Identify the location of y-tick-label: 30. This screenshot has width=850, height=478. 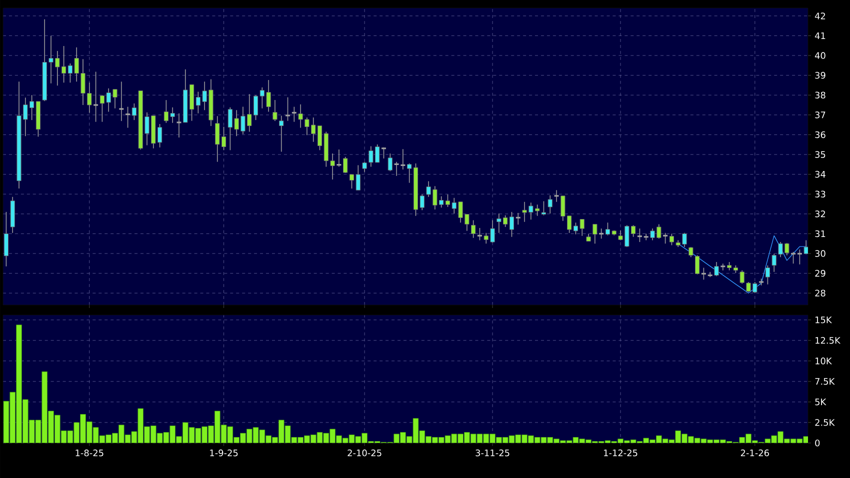
(820, 253).